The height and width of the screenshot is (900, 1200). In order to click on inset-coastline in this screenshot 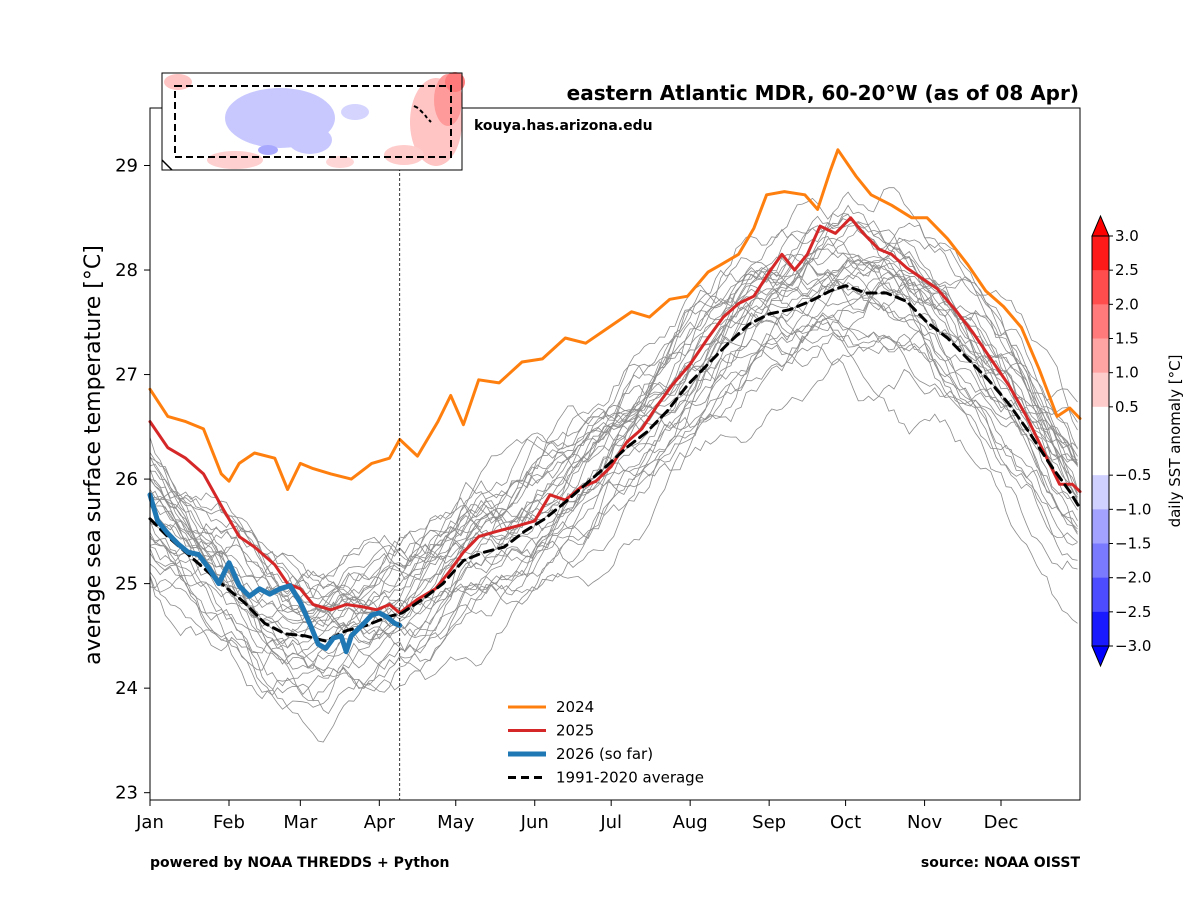, I will do `click(167, 165)`.